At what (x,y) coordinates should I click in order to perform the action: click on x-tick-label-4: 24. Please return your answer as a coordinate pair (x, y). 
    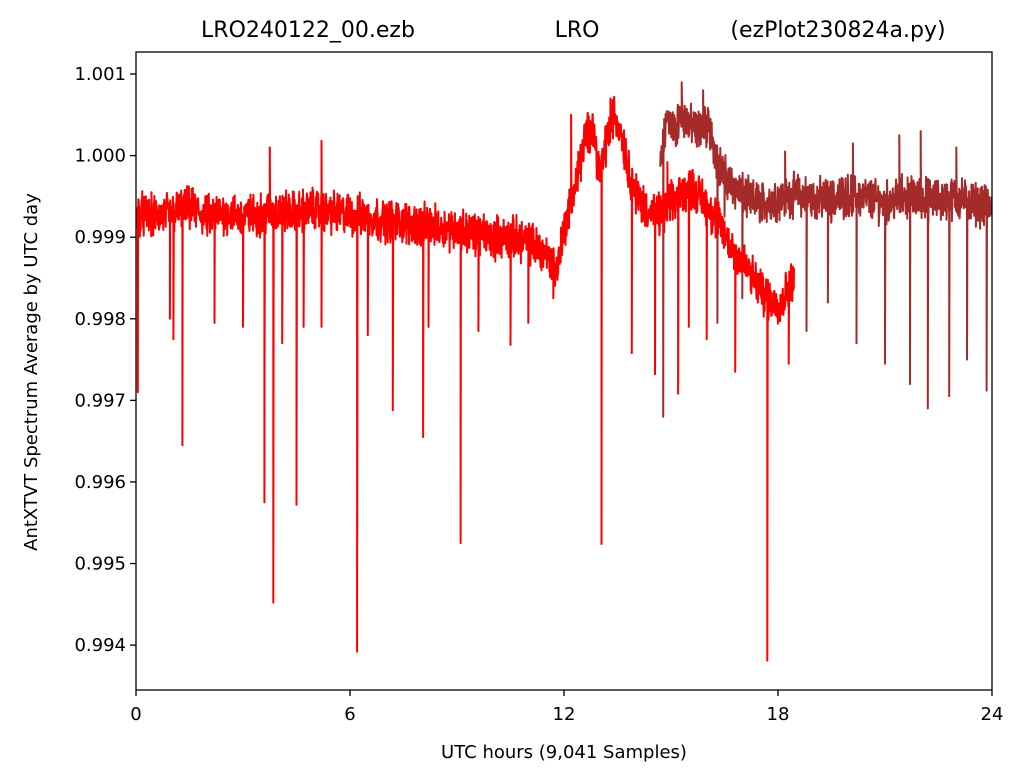
    Looking at the image, I should click on (992, 714).